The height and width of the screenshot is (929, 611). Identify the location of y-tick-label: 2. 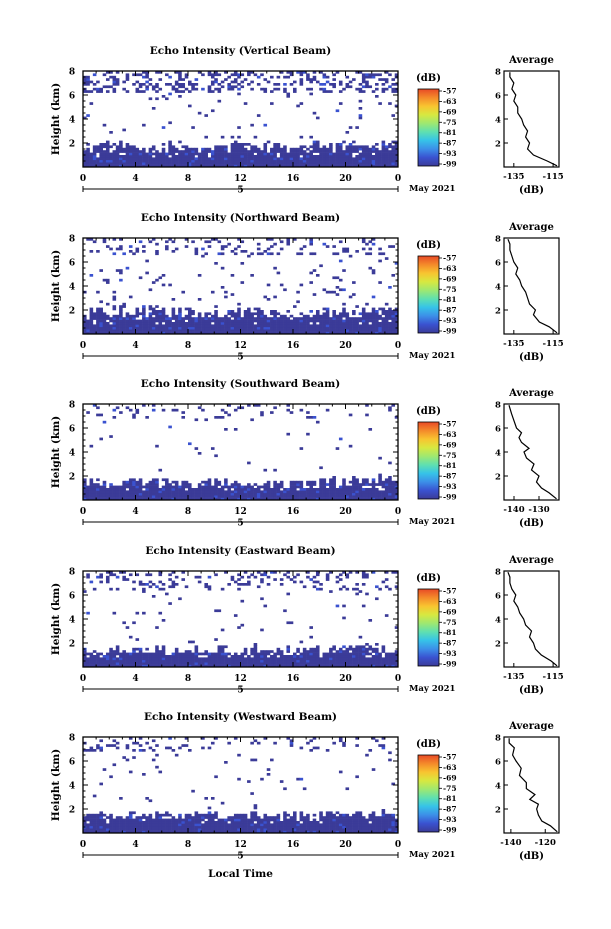
(72, 312).